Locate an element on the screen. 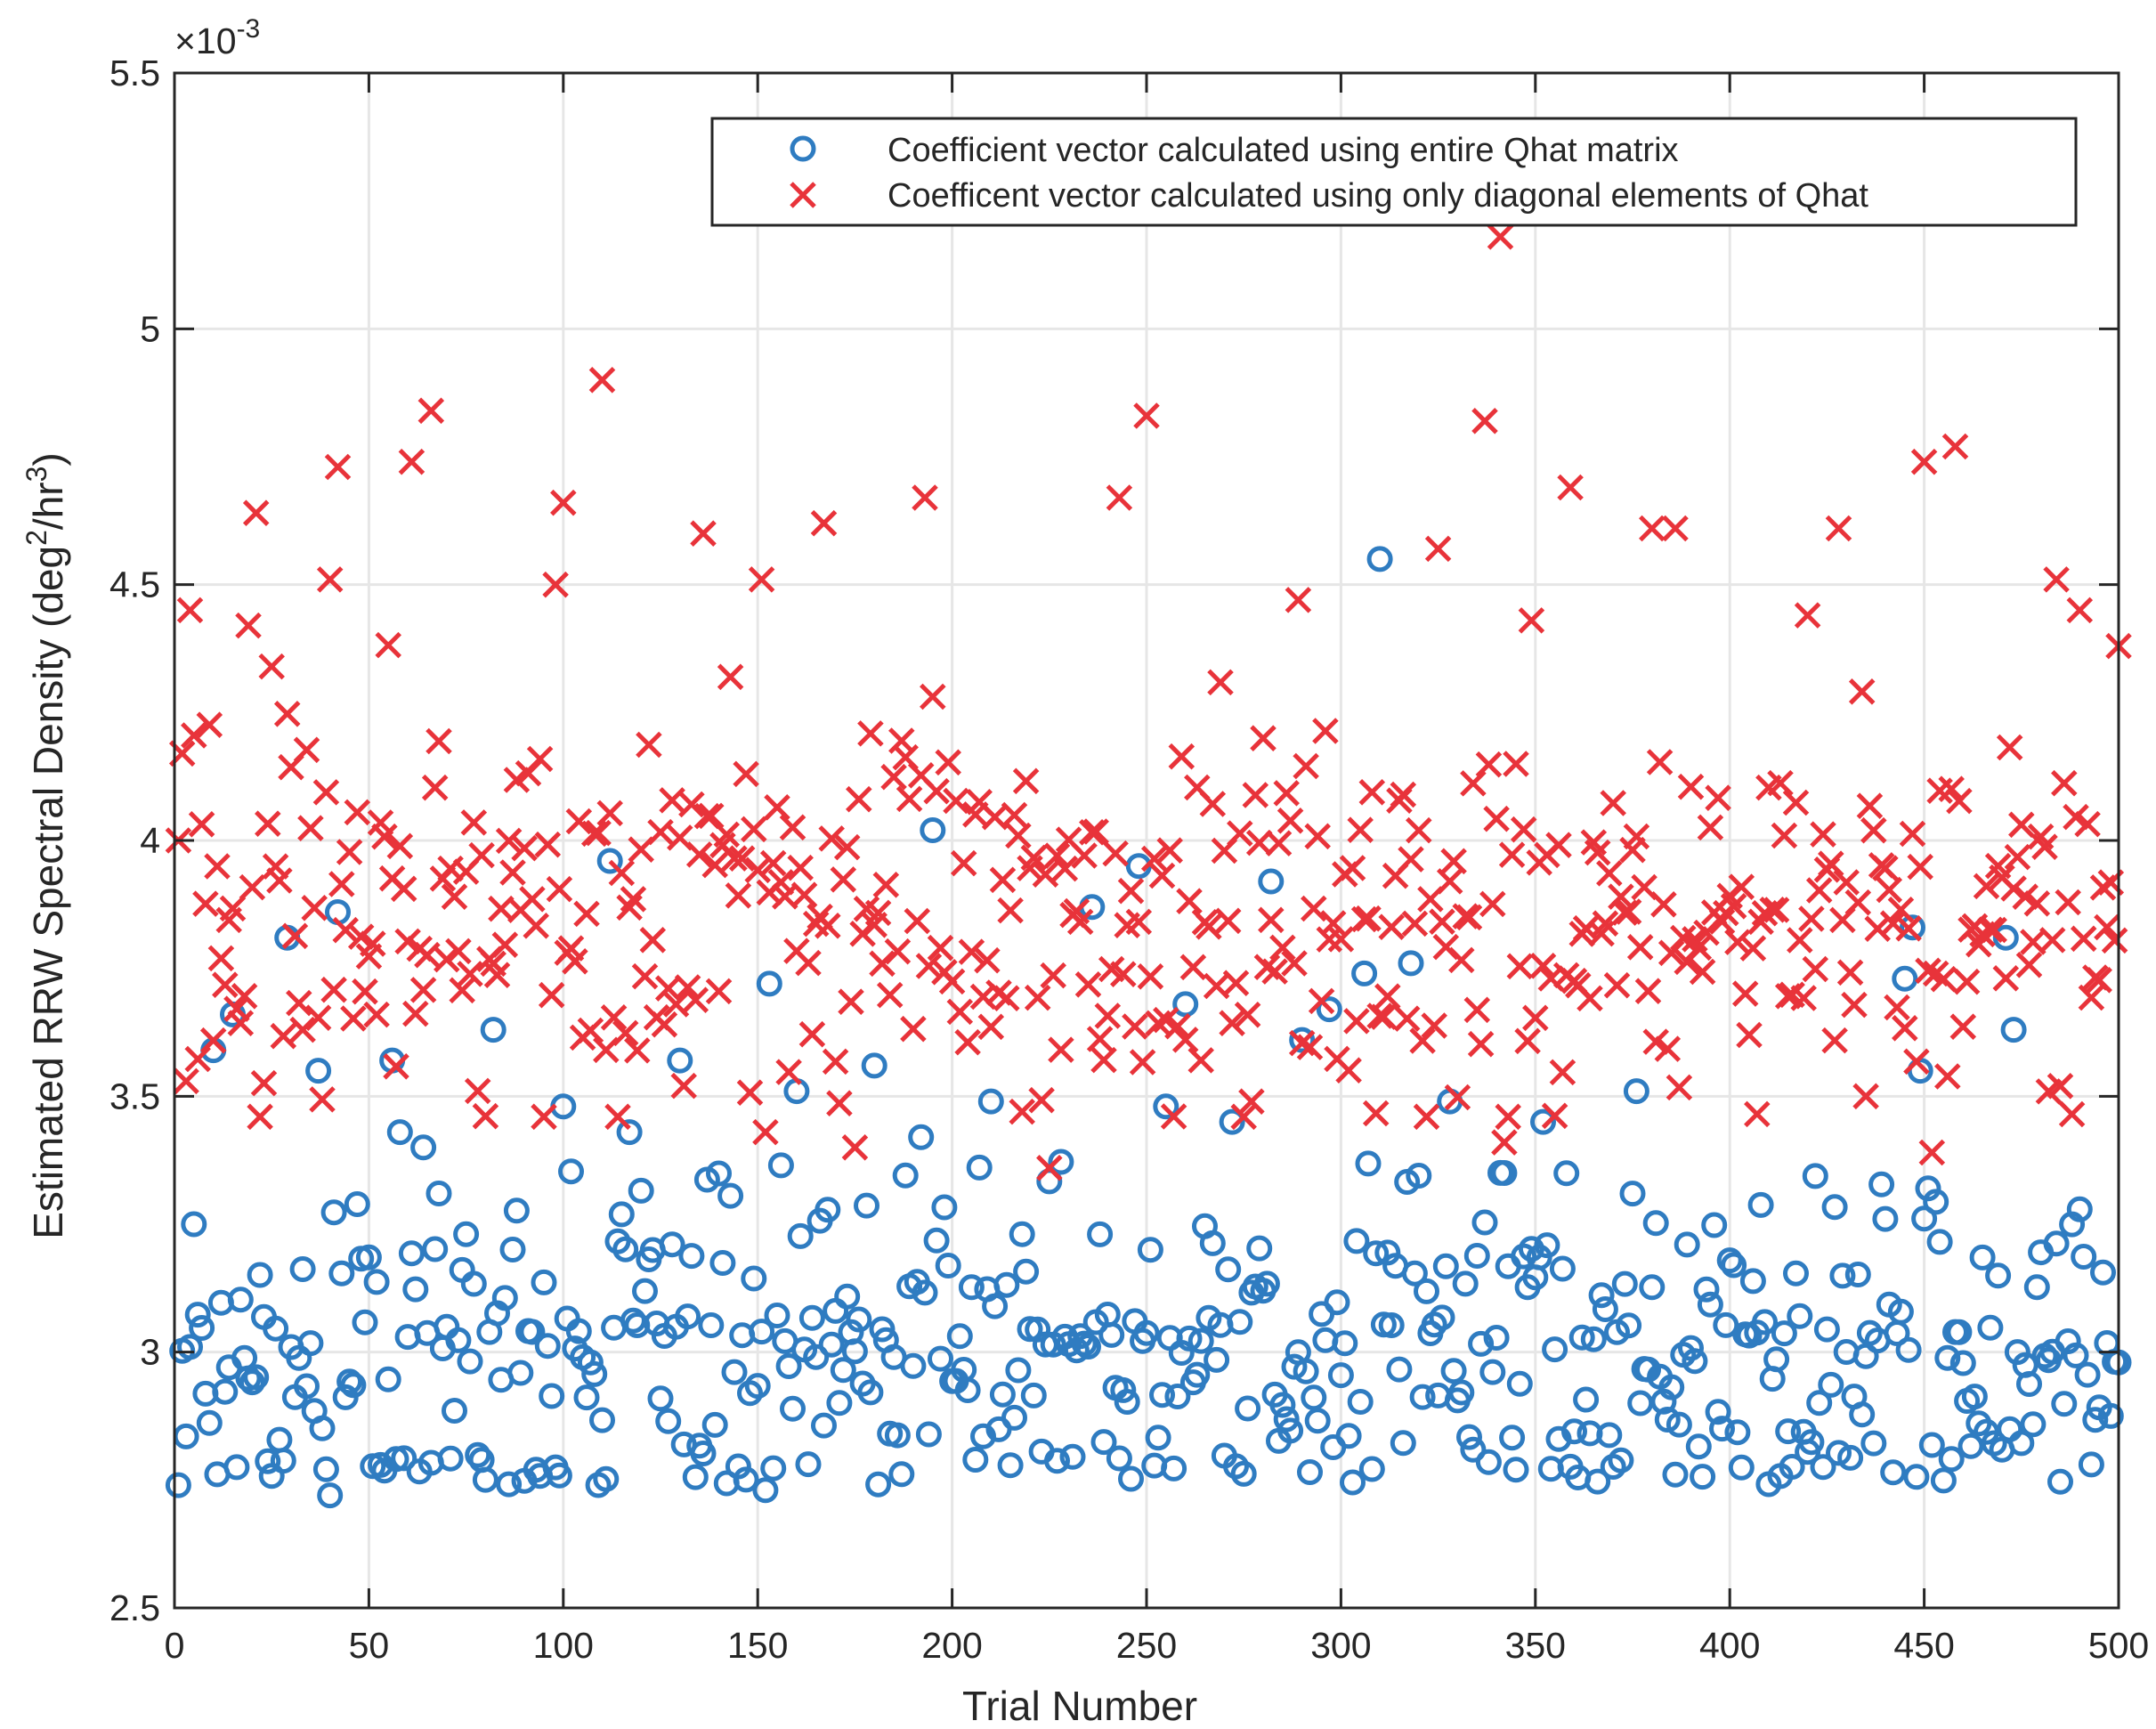 The width and height of the screenshot is (2156, 1729). y-tick-label: 3 is located at coordinates (150, 1352).